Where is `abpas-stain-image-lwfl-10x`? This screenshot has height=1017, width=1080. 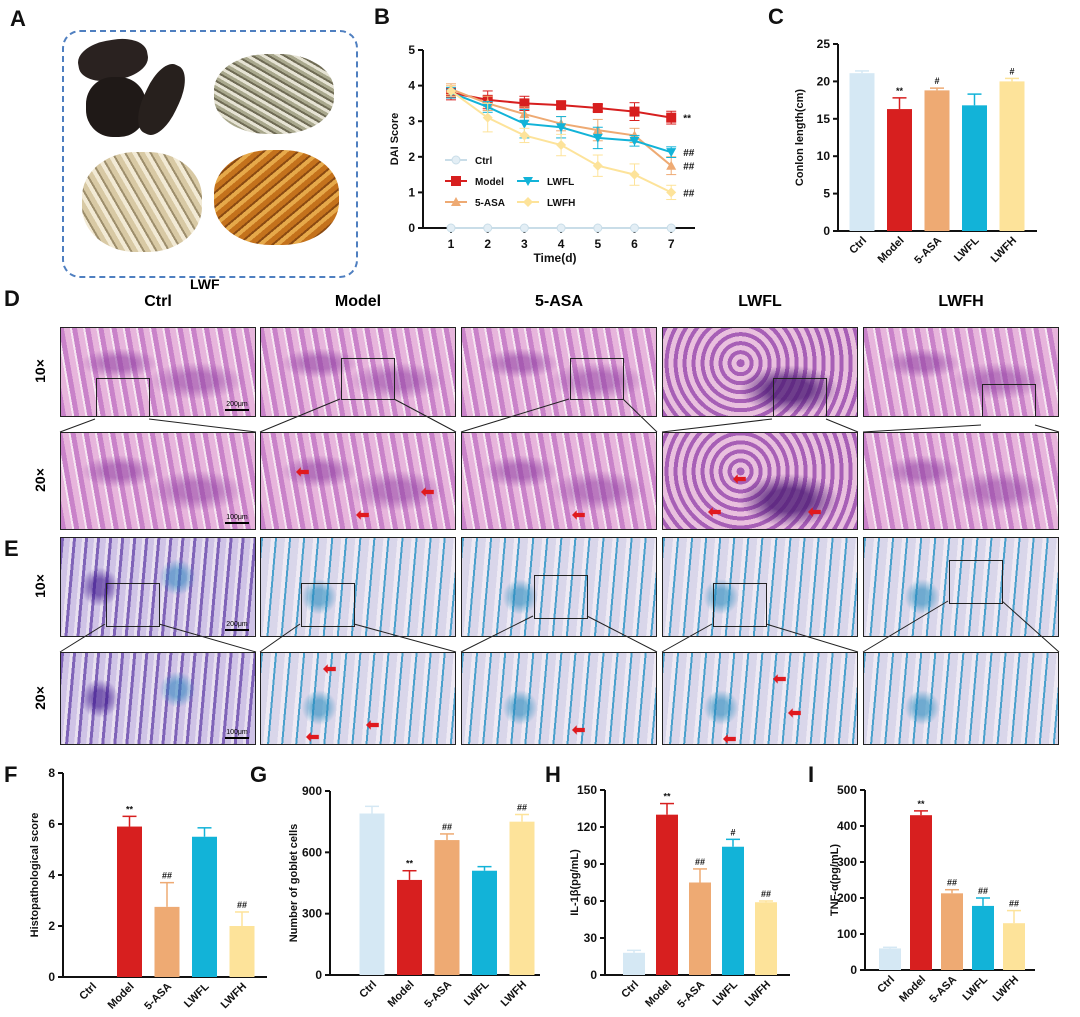 abpas-stain-image-lwfl-10x is located at coordinates (760, 587).